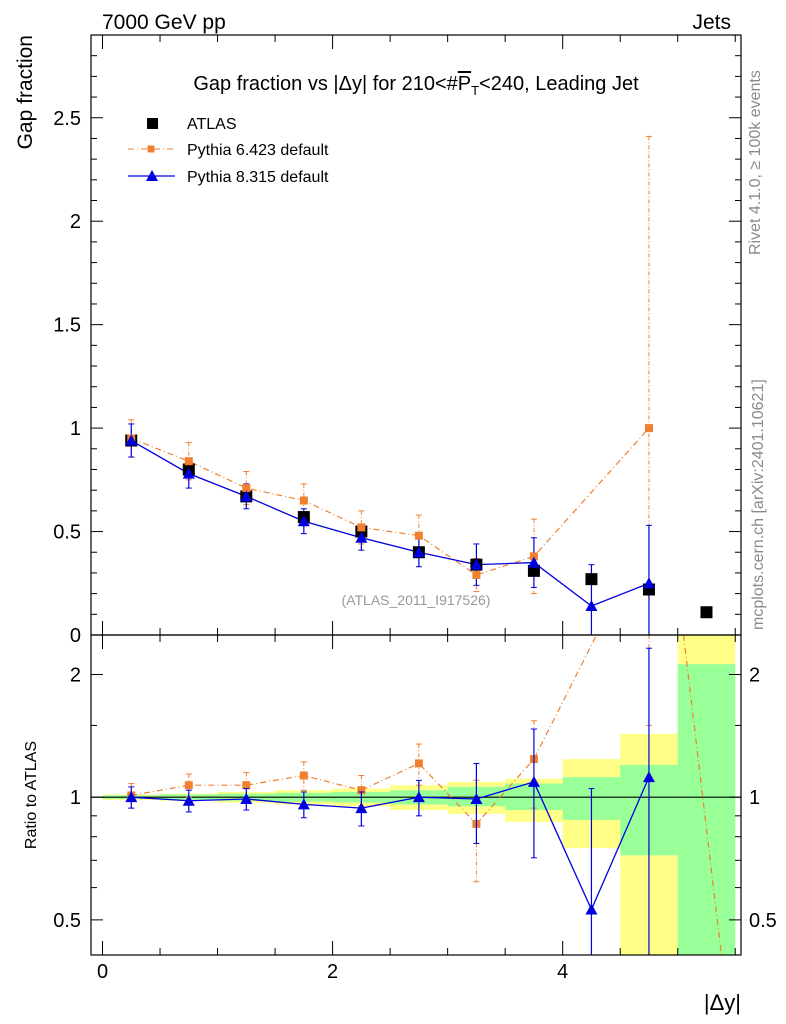  What do you see at coordinates (722, 1002) in the screenshot?
I see `x-axis-label: |Δy|` at bounding box center [722, 1002].